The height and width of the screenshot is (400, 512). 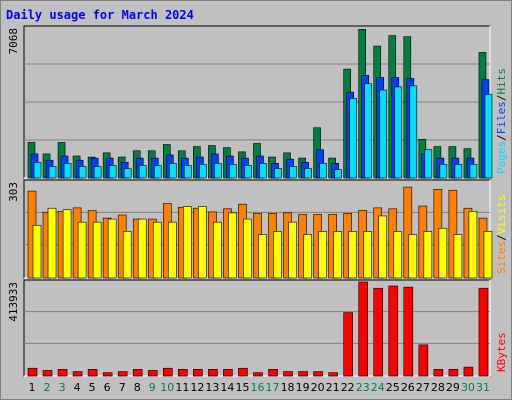 I want to click on legend-item-sites: Sites, so click(x=501, y=257).